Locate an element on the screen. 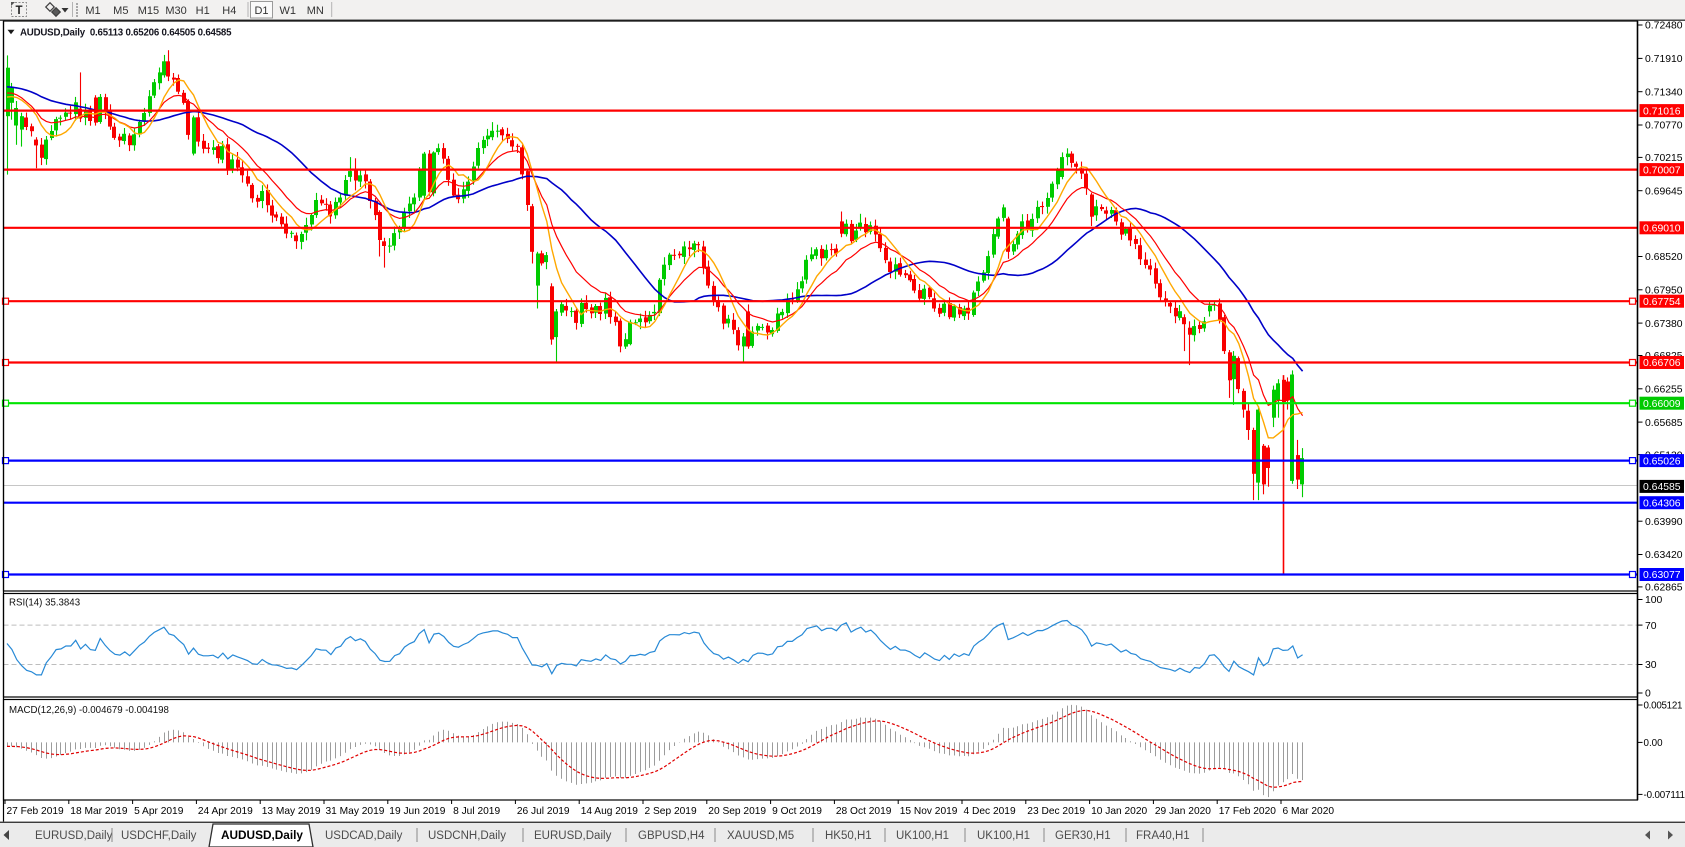 Image resolution: width=1685 pixels, height=847 pixels. svg-text: 19 Jun 2019 is located at coordinates (417, 811).